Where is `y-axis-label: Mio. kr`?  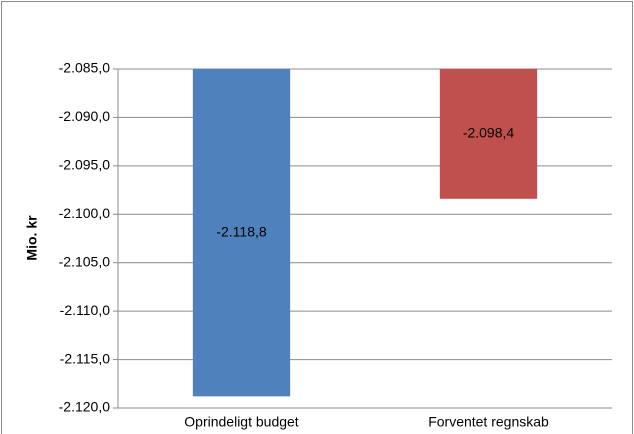 y-axis-label: Mio. kr is located at coordinates (32, 238).